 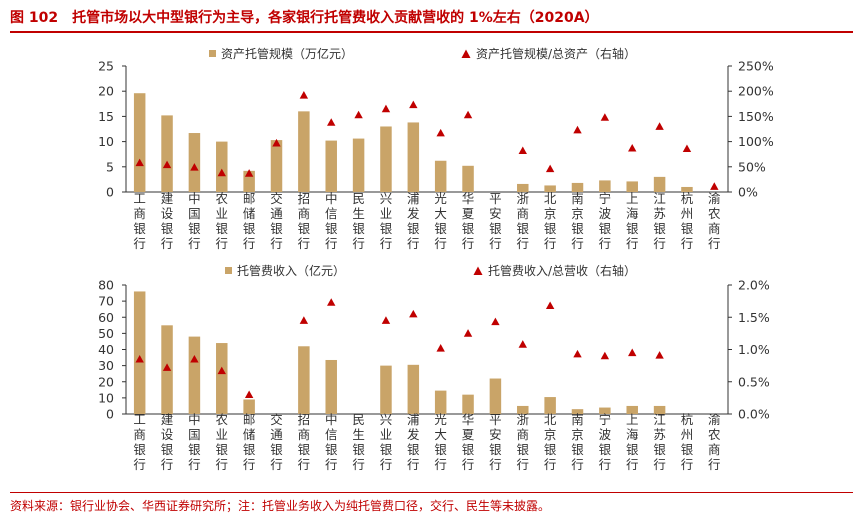 What do you see at coordinates (276, 419) in the screenshot?
I see `category-label-char: 交` at bounding box center [276, 419].